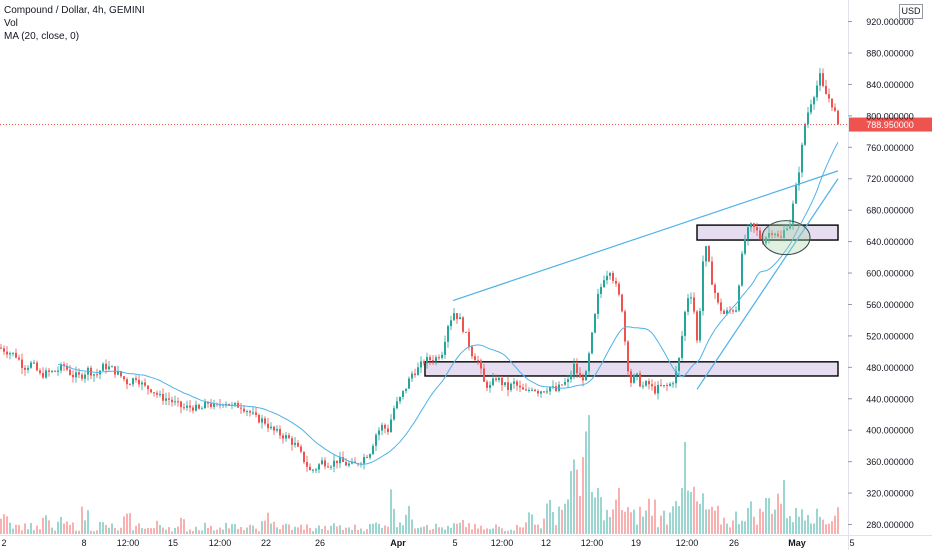 This screenshot has height=550, width=932. Describe the element at coordinates (911, 11) in the screenshot. I see `currency-label: USD` at that location.